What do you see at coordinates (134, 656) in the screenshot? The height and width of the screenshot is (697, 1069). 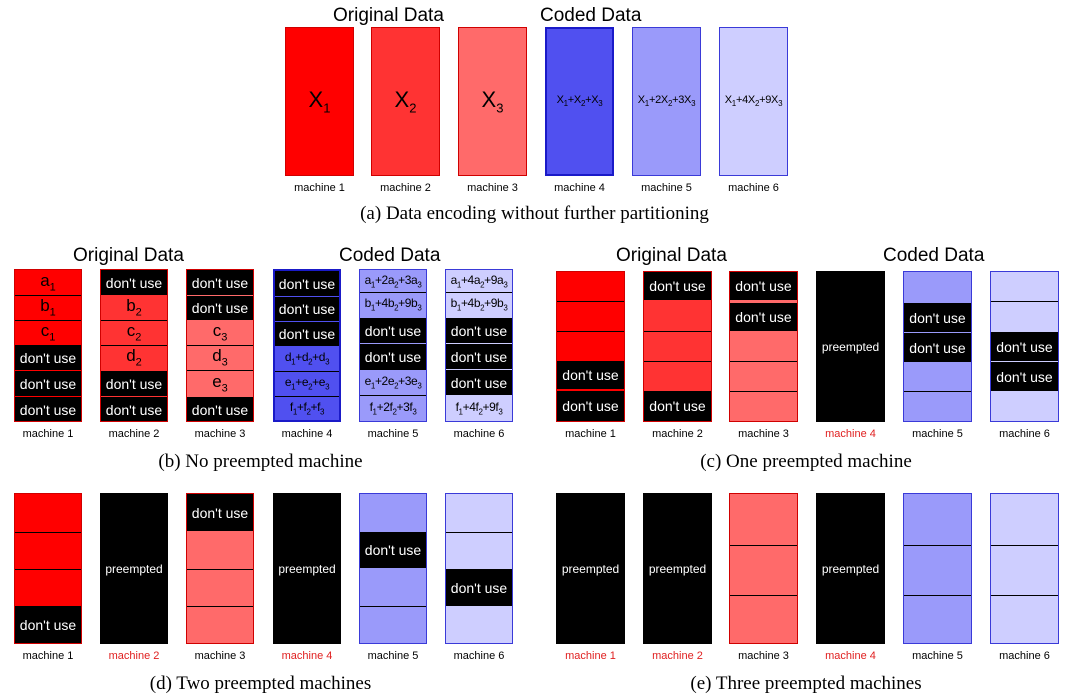 I see `panel-d-machine-label-preempted: machine 2` at bounding box center [134, 656].